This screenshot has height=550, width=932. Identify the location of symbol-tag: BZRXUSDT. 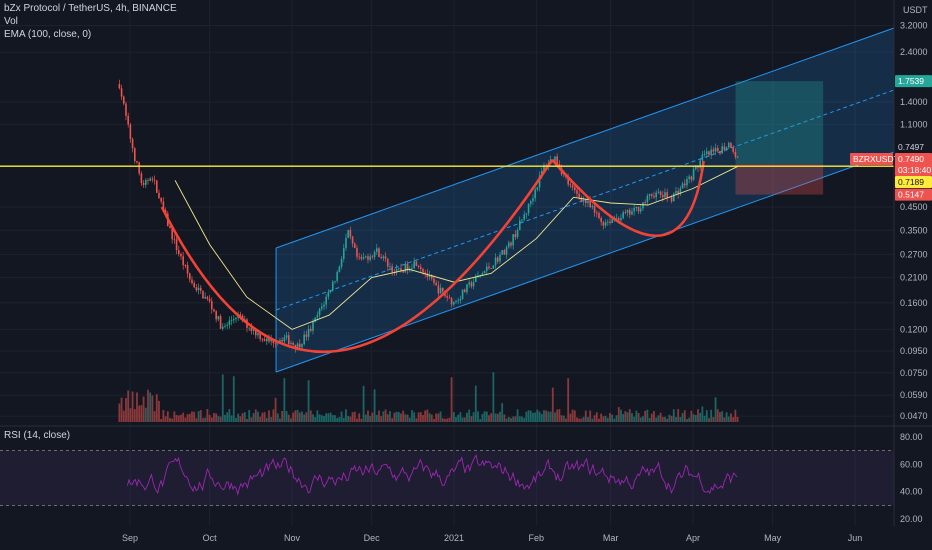
(876, 159).